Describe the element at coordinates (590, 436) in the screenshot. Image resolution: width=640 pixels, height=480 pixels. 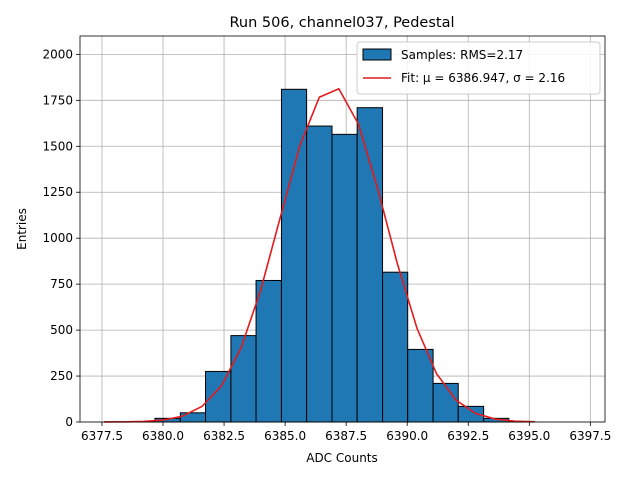
I see `x-tick-label: 6397.5` at that location.